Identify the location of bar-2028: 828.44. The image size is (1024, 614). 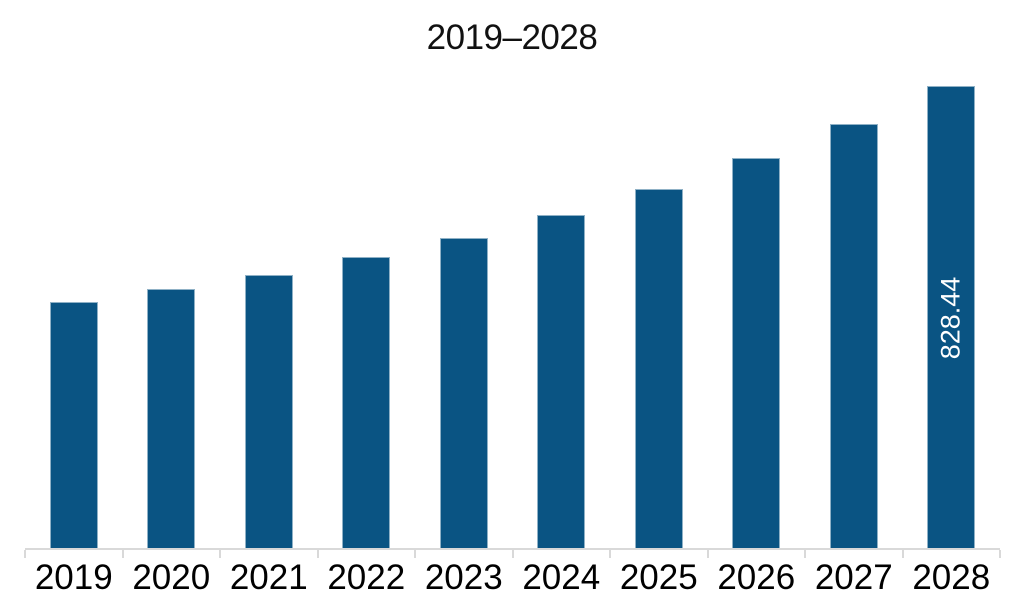
(951, 317).